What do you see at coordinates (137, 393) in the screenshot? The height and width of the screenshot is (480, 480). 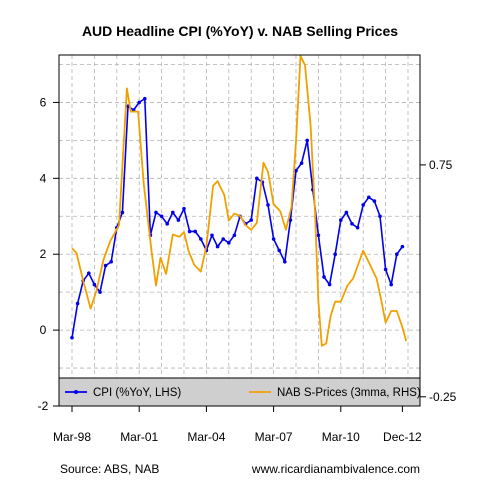 I see `legend-label-1: CPI (%YoY, LHS)` at bounding box center [137, 393].